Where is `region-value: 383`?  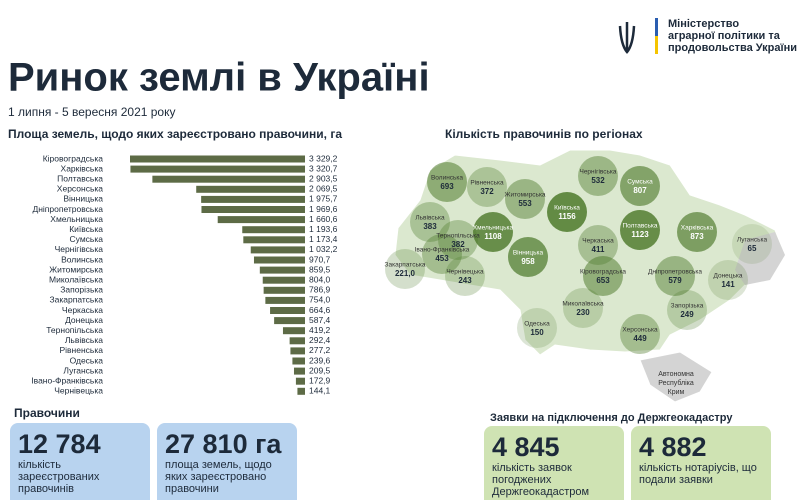
region-value: 383 is located at coordinates (430, 226).